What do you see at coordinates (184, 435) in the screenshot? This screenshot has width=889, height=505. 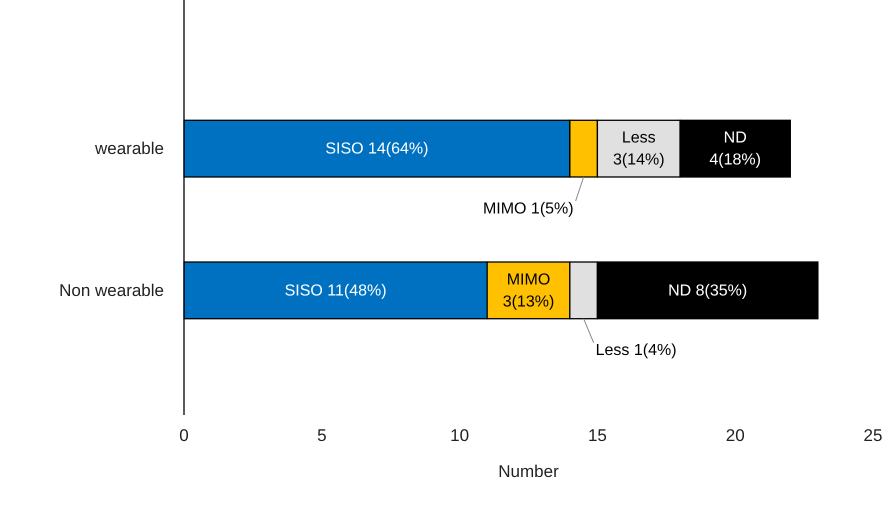 I see `x-tick-label: 0` at bounding box center [184, 435].